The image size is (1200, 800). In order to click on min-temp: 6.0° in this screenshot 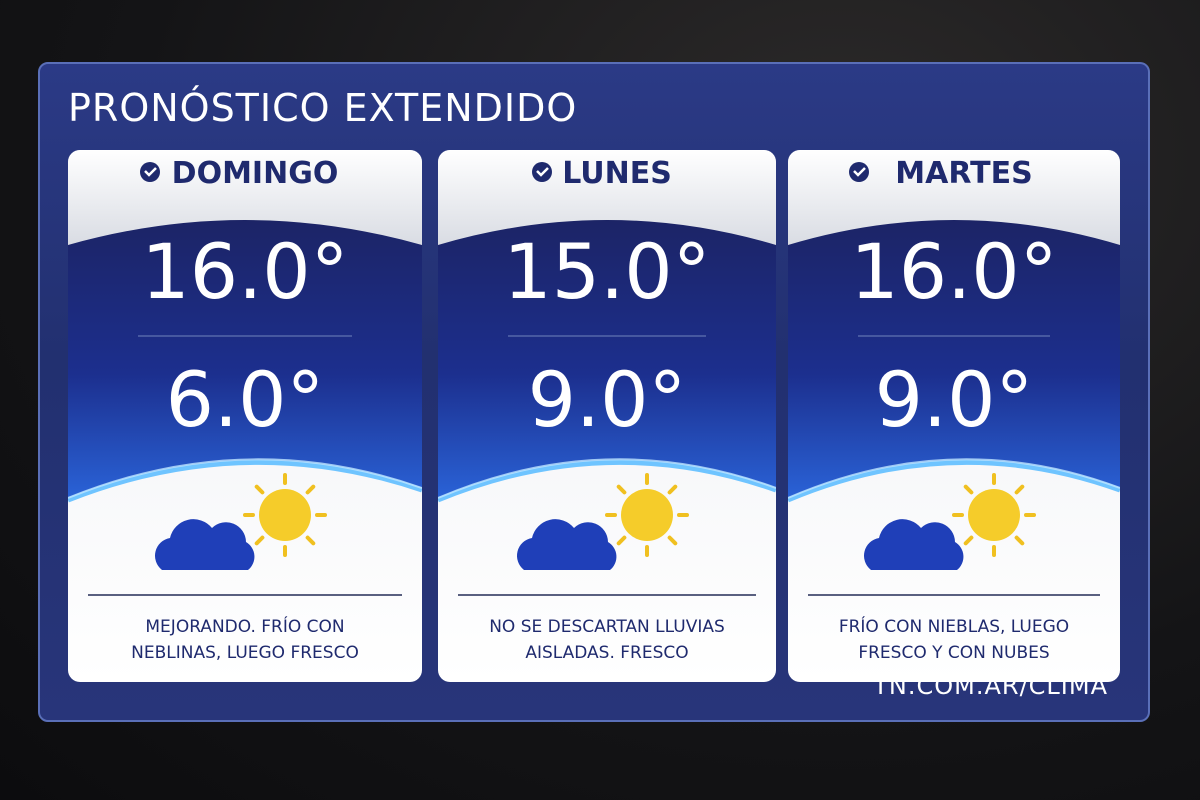, I will do `click(245, 399)`.